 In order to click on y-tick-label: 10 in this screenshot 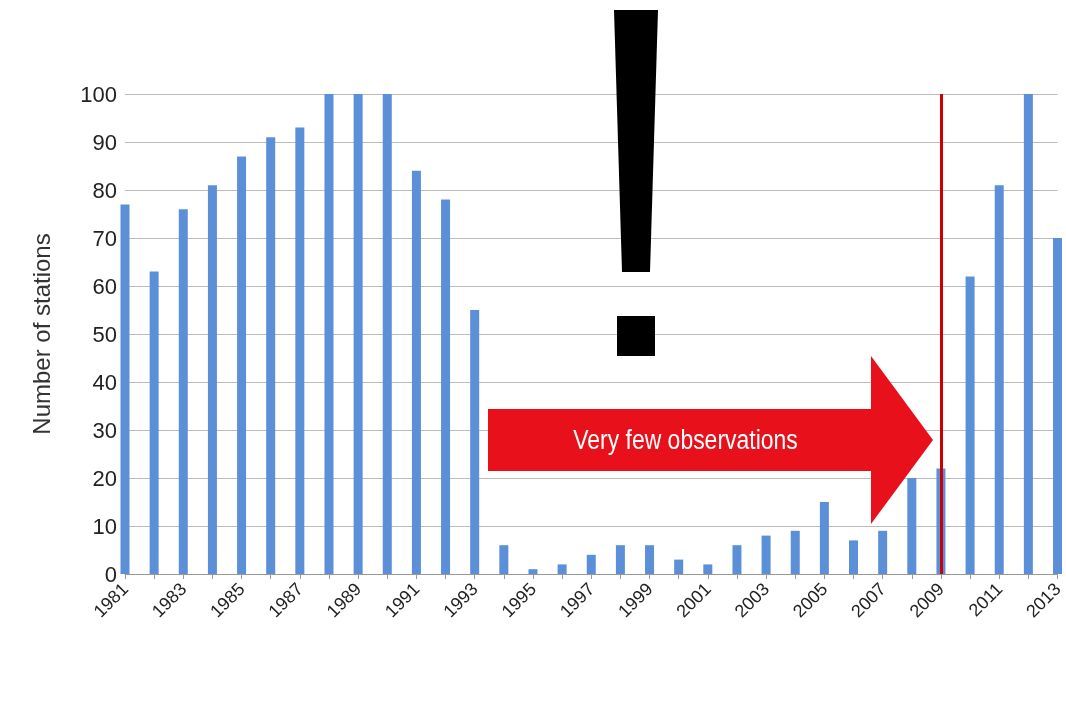, I will do `click(104, 526)`.